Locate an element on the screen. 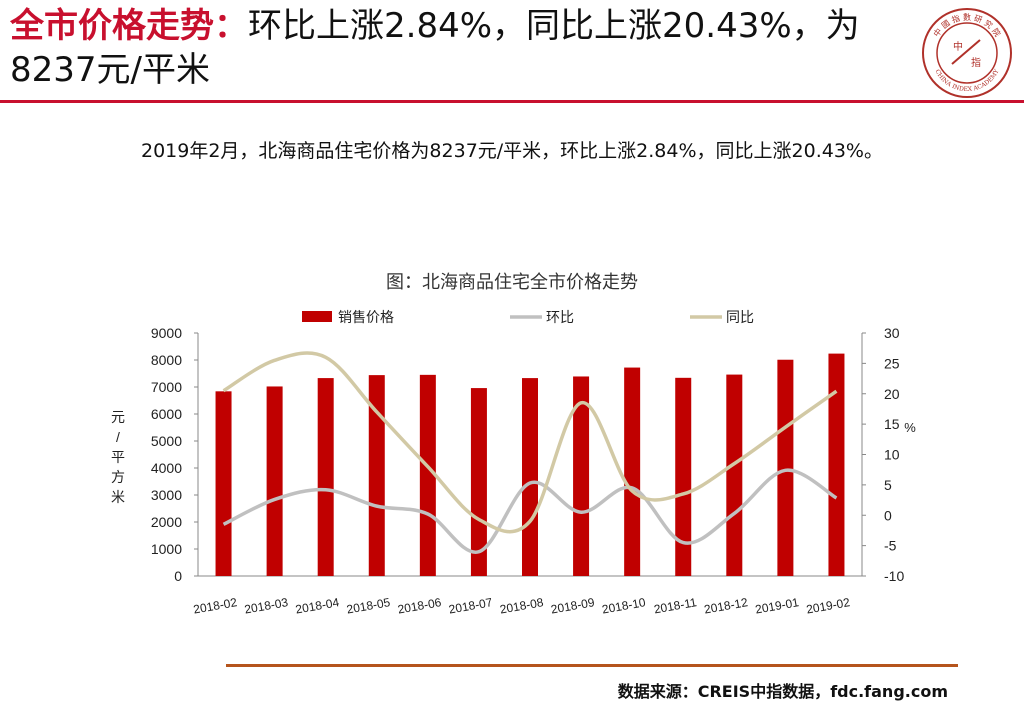 This screenshot has height=709, width=1024. y-left-tick-label: 5000 is located at coordinates (166, 441).